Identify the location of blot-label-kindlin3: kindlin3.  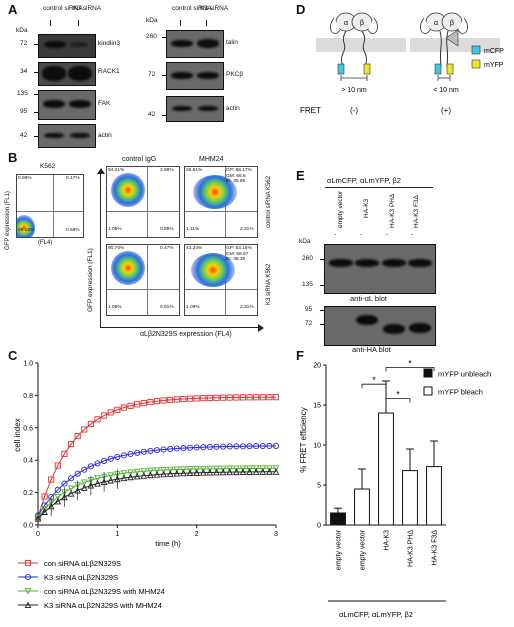
(109, 43).